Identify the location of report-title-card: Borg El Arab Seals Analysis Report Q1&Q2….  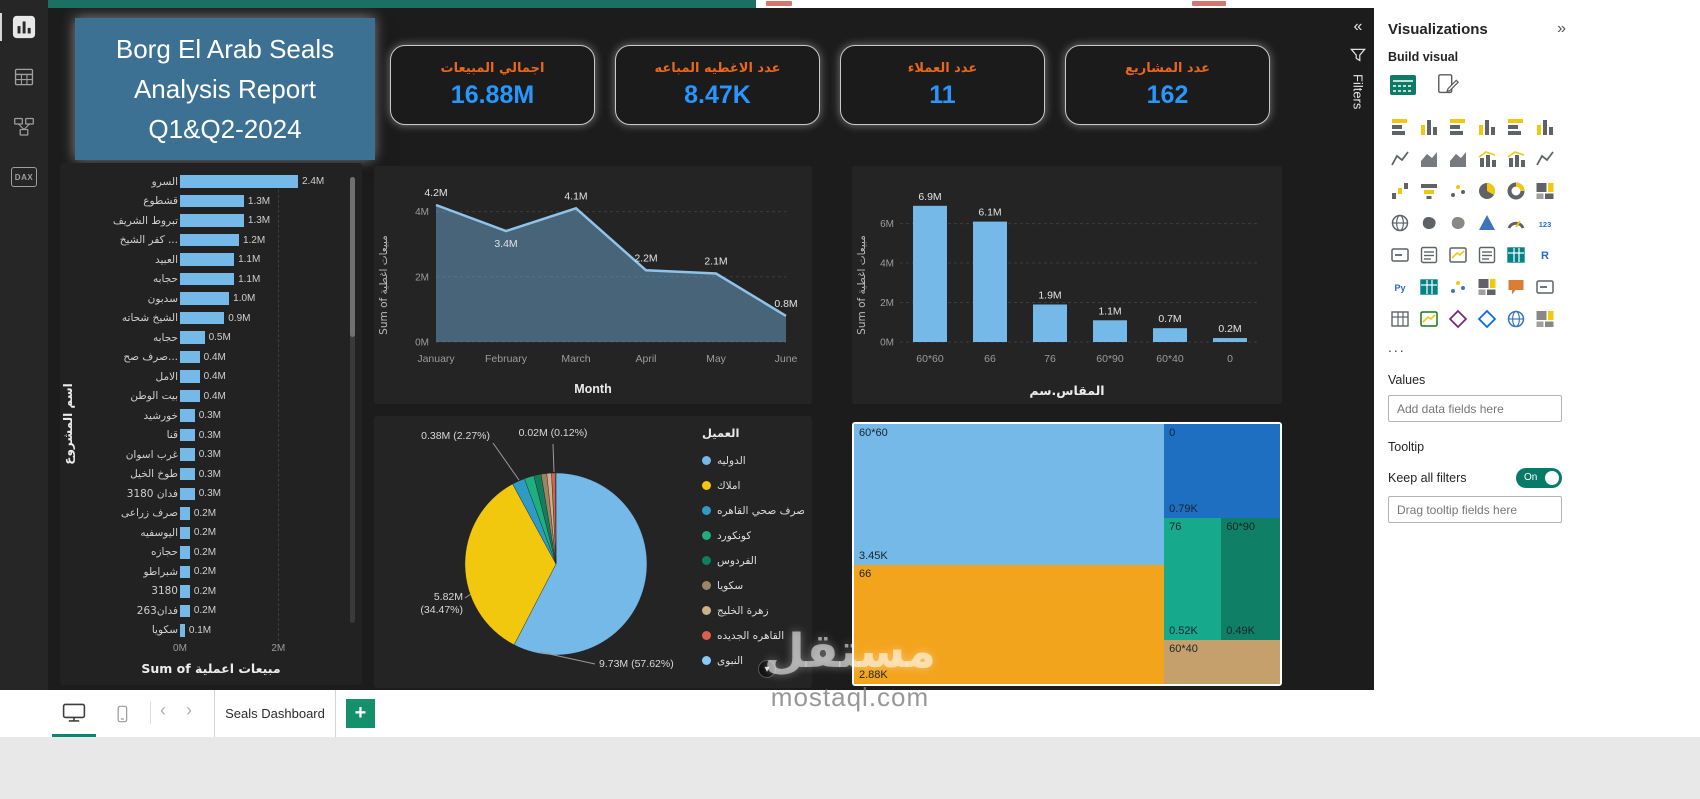
(225, 89).